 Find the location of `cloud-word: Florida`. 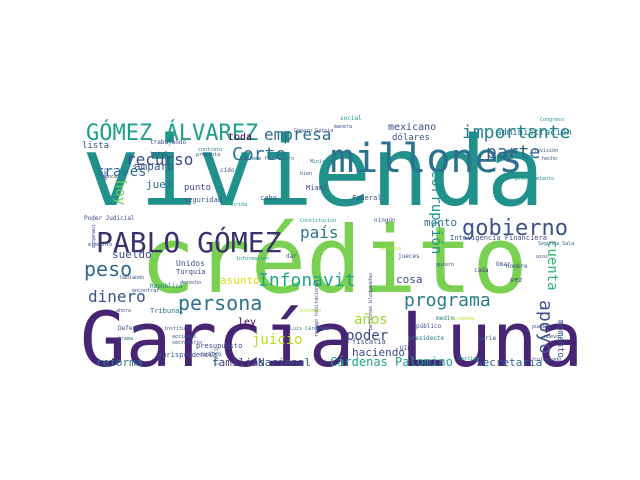

cloud-word: Florida is located at coordinates (236, 205).